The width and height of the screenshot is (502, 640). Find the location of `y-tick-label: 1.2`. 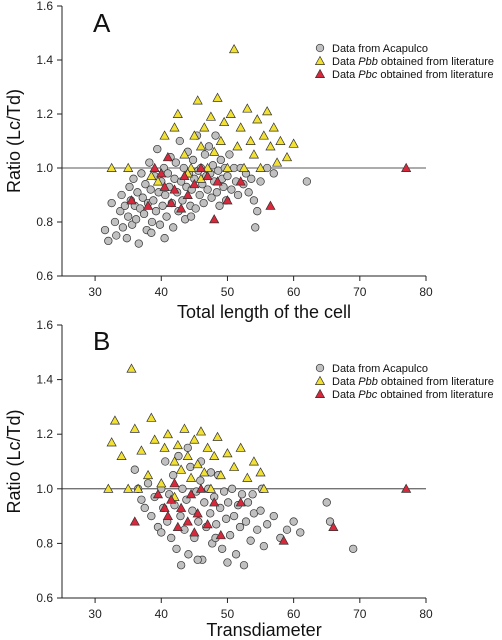

y-tick-label: 1.2 is located at coordinates (44, 114).